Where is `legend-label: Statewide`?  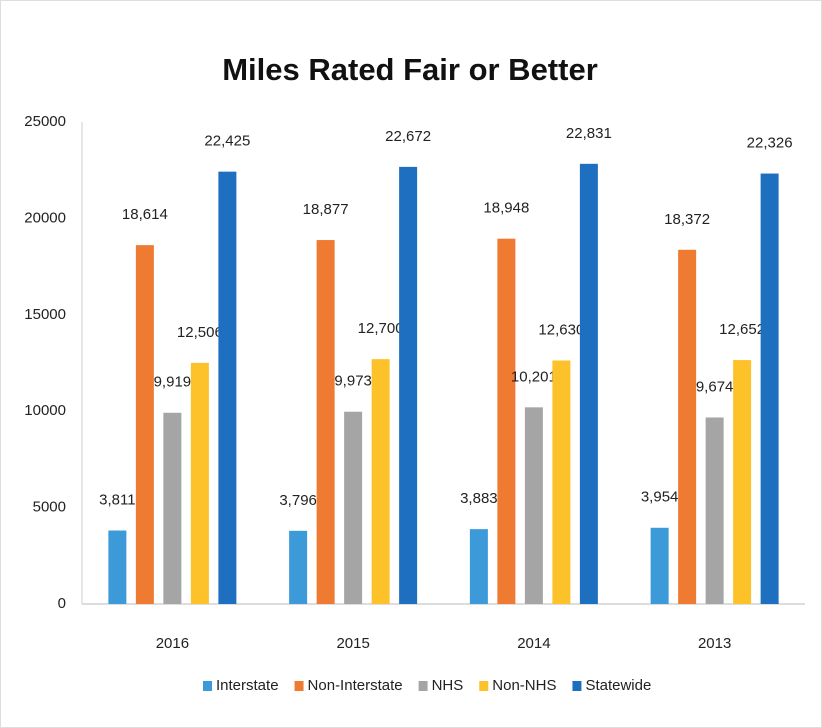
legend-label: Statewide is located at coordinates (618, 685).